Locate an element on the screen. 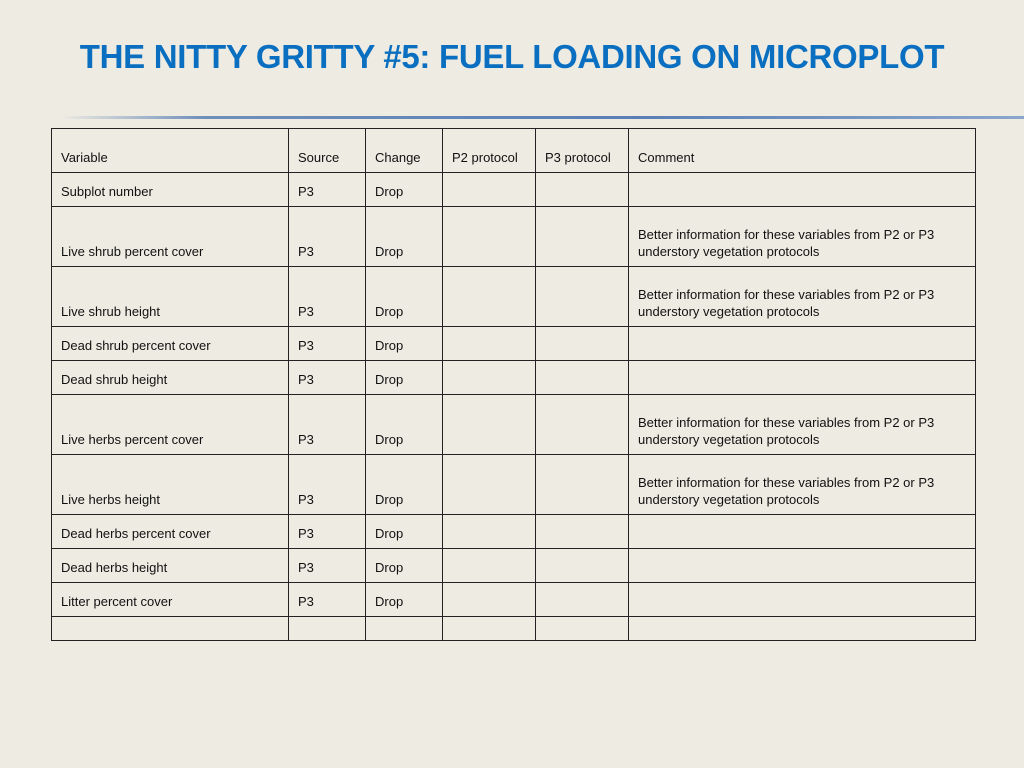 Image resolution: width=1024 pixels, height=768 pixels. table-row: Litter percent cover P3 Drop is located at coordinates (513, 599).